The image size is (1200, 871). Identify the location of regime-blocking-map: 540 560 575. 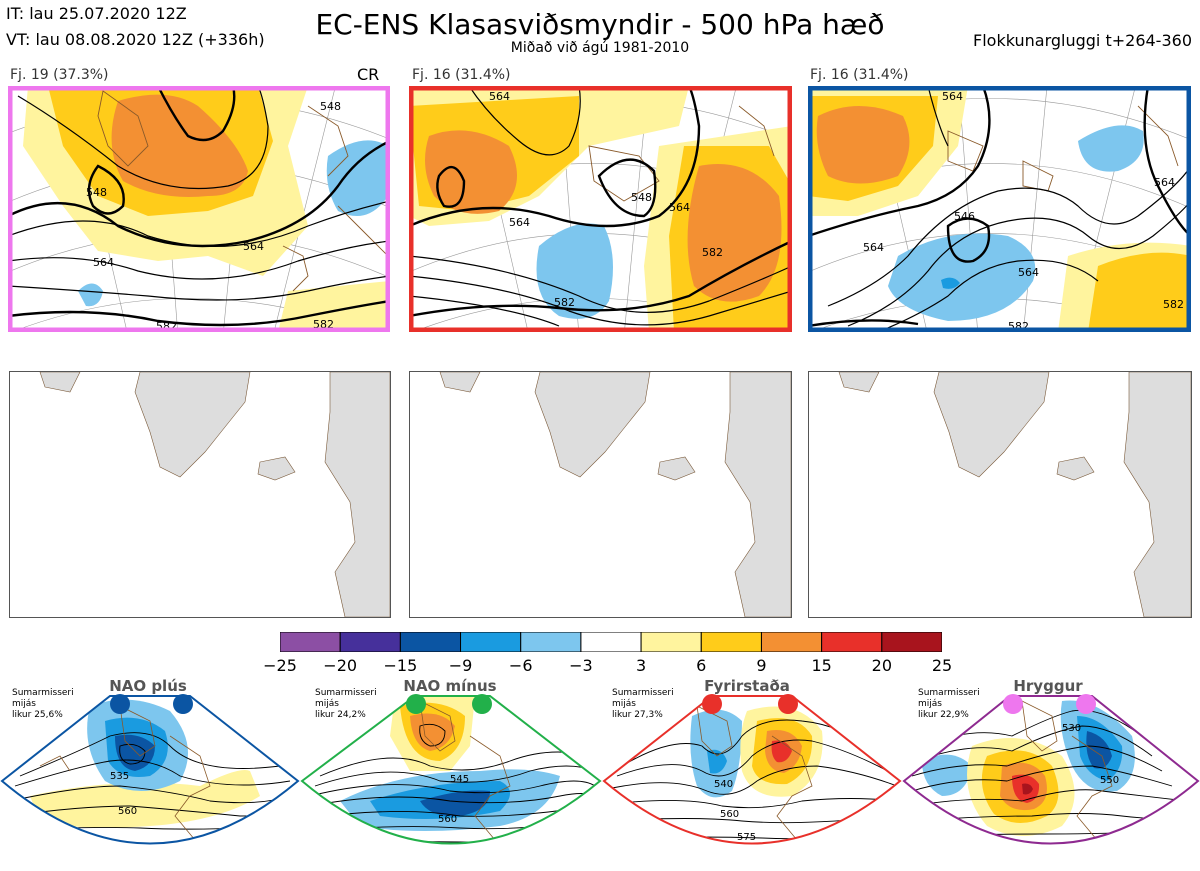
(752, 769).